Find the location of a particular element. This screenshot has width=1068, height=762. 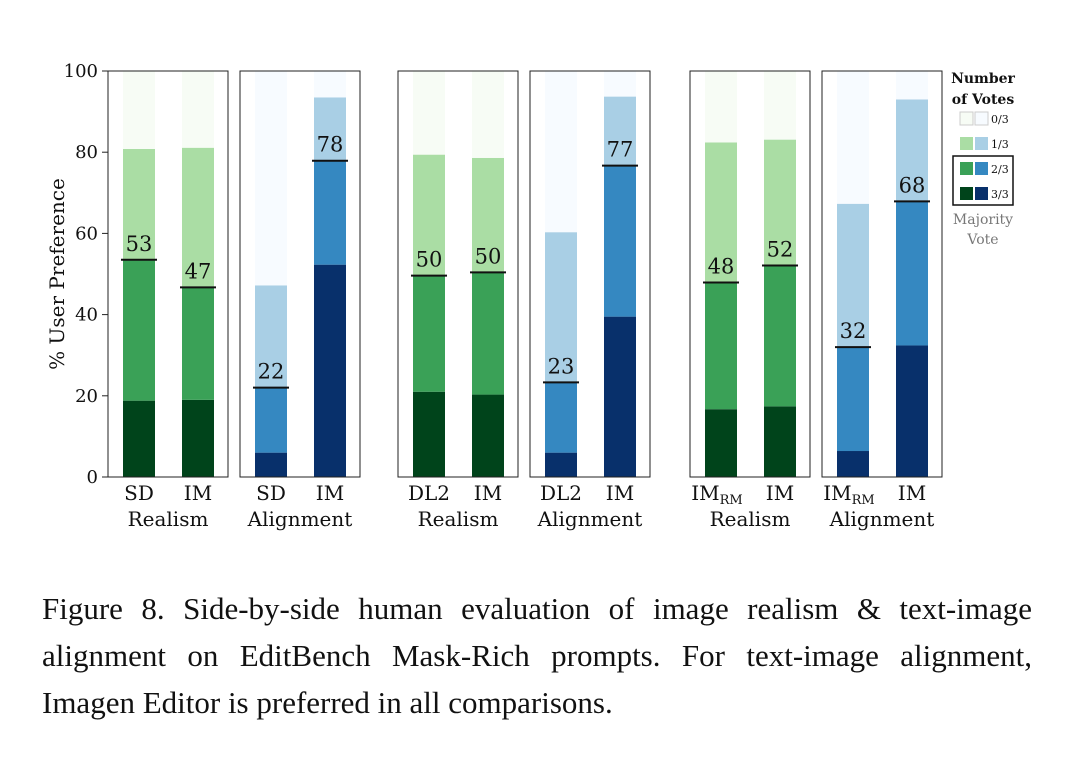

y-axis: 0 20 40 60 80 100 % User Preference is located at coordinates (77, 274).